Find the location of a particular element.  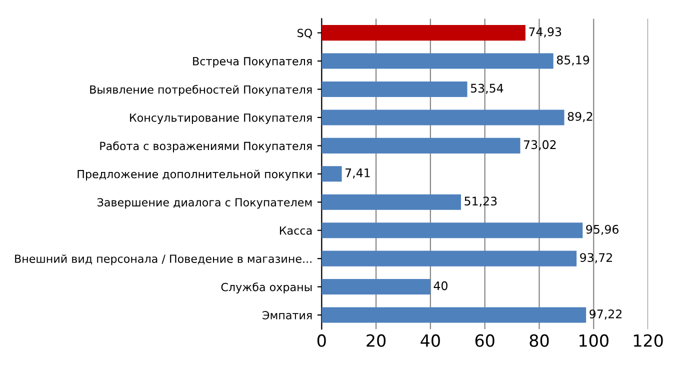

x-tick-label: 40 is located at coordinates (430, 340).